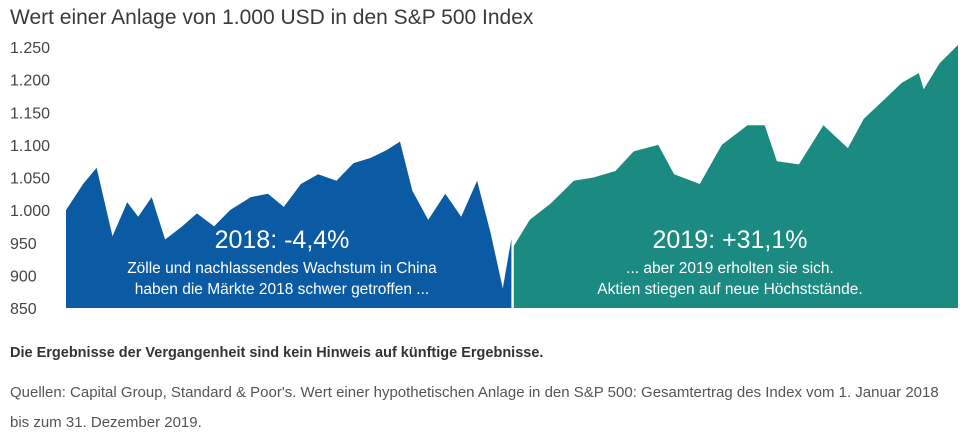  Describe the element at coordinates (30, 81) in the screenshot. I see `y-tick-label: 1.200` at that location.